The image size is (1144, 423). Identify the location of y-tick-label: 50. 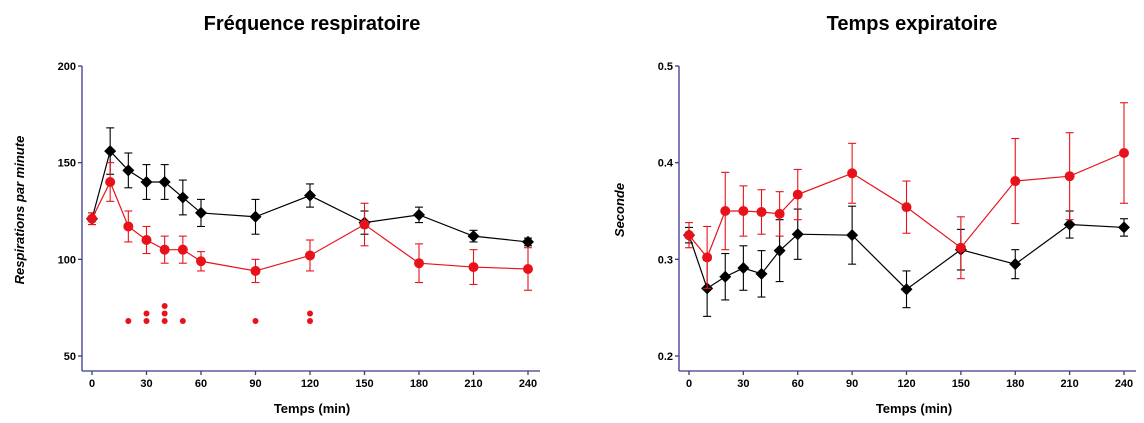
(70, 357).